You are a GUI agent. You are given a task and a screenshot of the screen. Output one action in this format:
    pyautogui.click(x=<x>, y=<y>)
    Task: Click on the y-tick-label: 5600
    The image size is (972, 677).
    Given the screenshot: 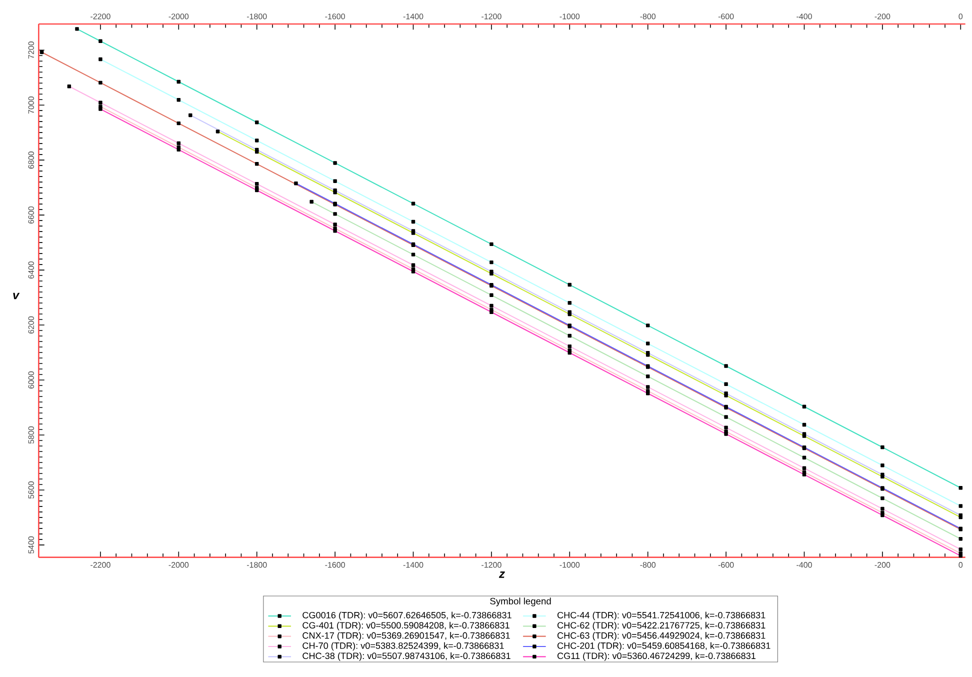 What is the action you would take?
    pyautogui.click(x=31, y=489)
    